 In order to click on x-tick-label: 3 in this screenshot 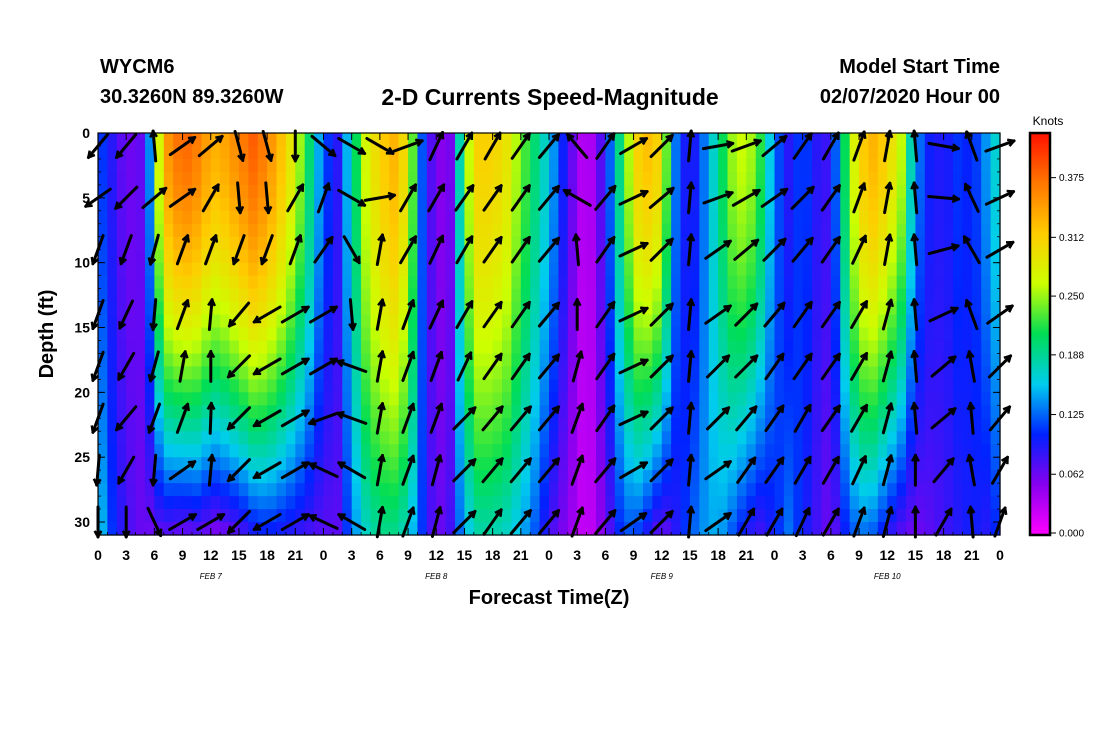, I will do `click(126, 555)`.